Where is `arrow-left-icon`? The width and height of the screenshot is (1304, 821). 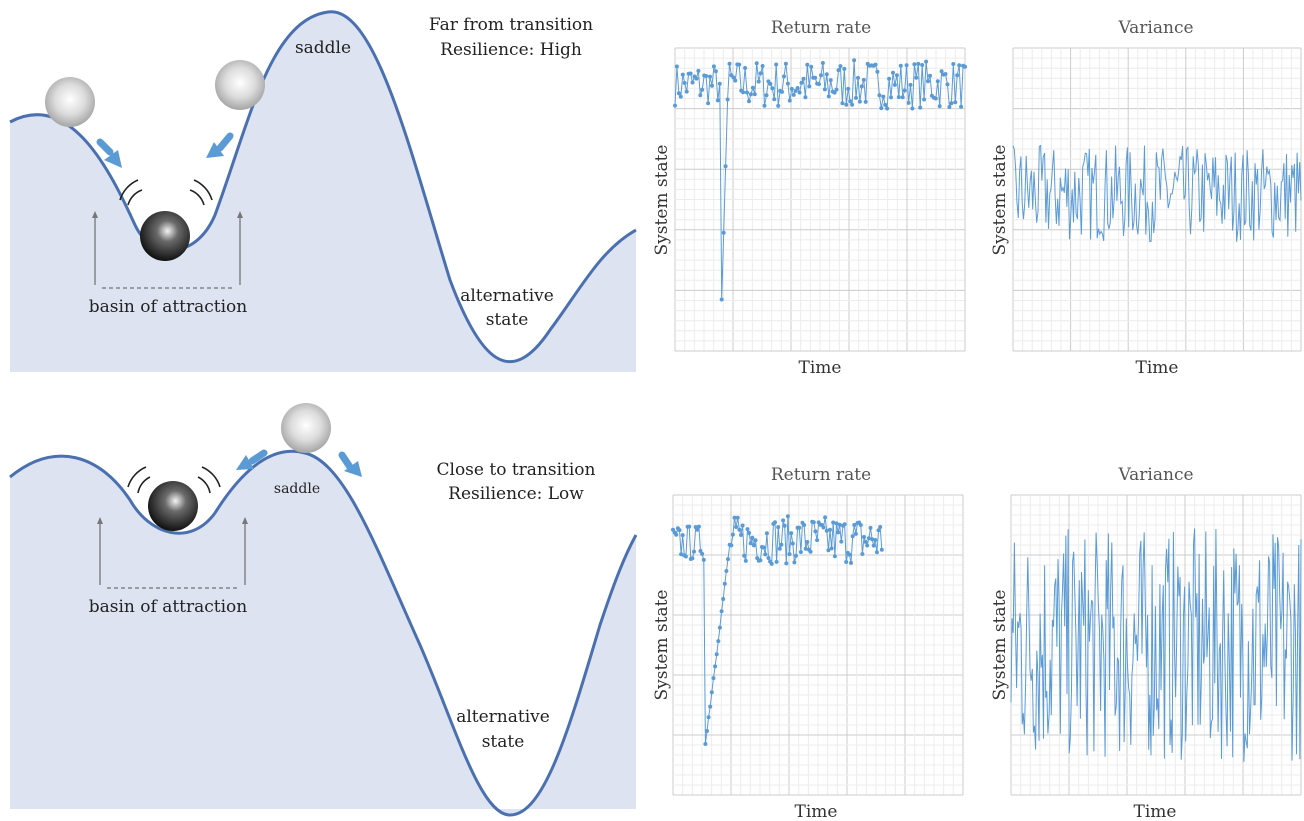 arrow-left-icon is located at coordinates (252, 459).